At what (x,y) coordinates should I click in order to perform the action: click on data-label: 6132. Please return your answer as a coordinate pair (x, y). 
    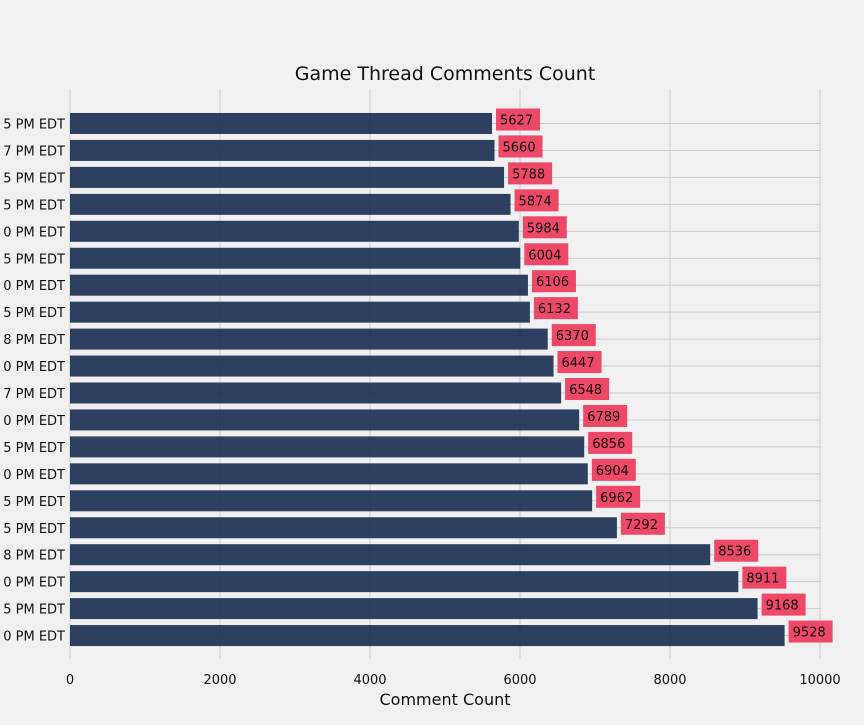
    Looking at the image, I should click on (554, 309).